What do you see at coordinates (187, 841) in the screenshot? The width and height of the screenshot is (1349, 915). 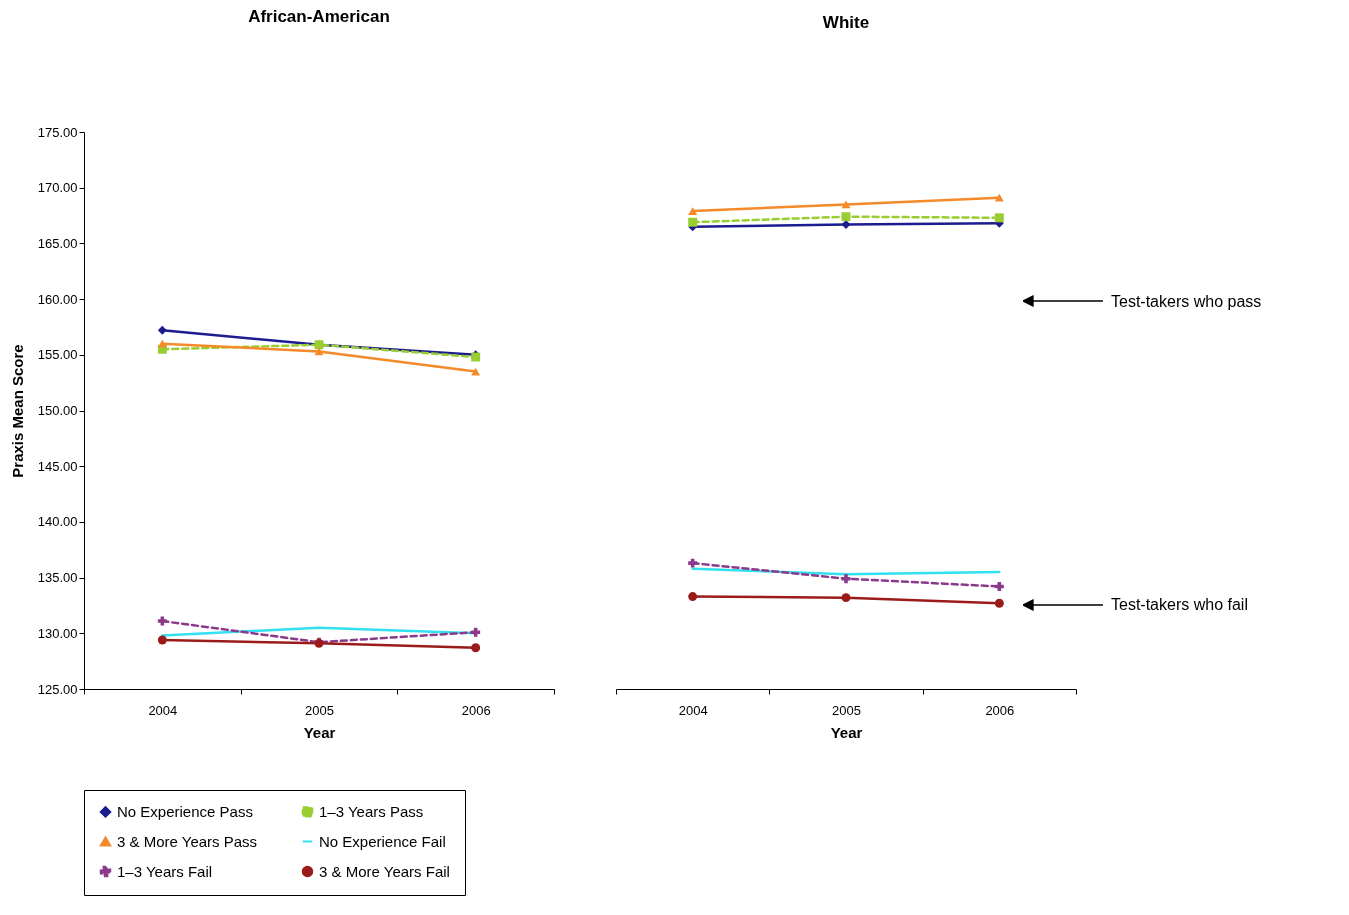 I see `legend-label: 3 & More Years Pass` at bounding box center [187, 841].